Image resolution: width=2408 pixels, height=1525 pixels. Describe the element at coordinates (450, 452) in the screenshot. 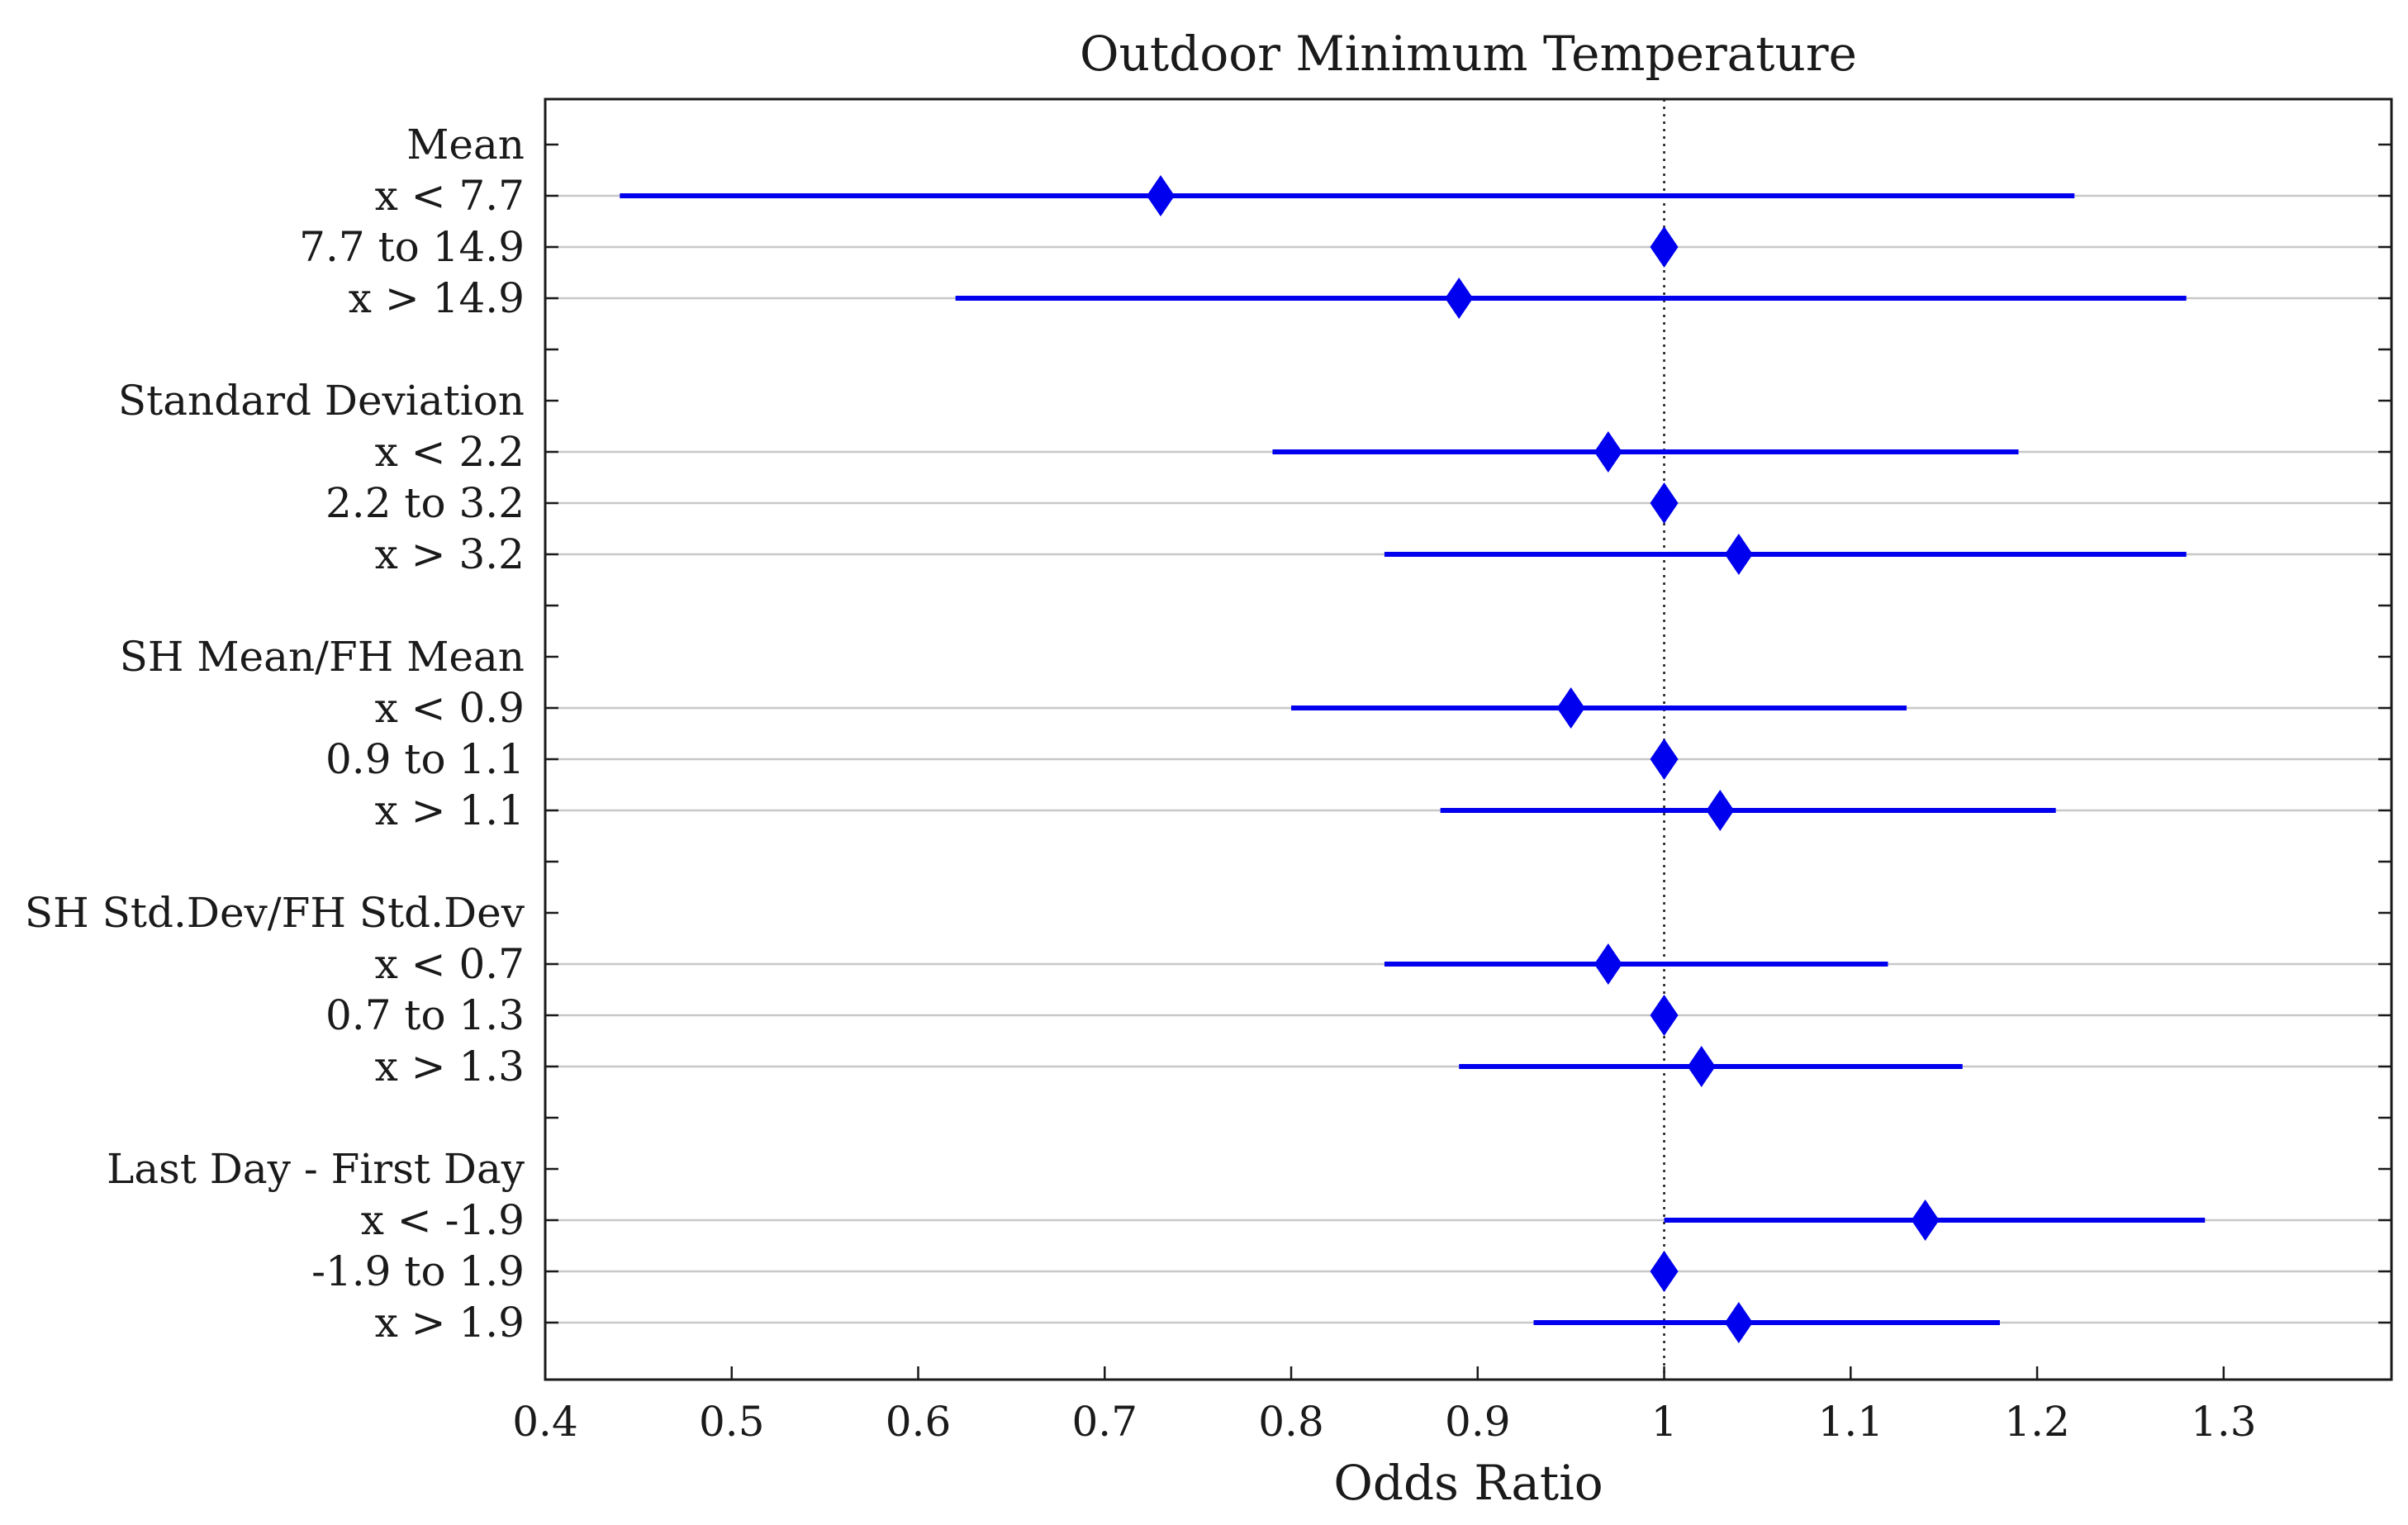

I see `row-label: x < 2.2` at that location.